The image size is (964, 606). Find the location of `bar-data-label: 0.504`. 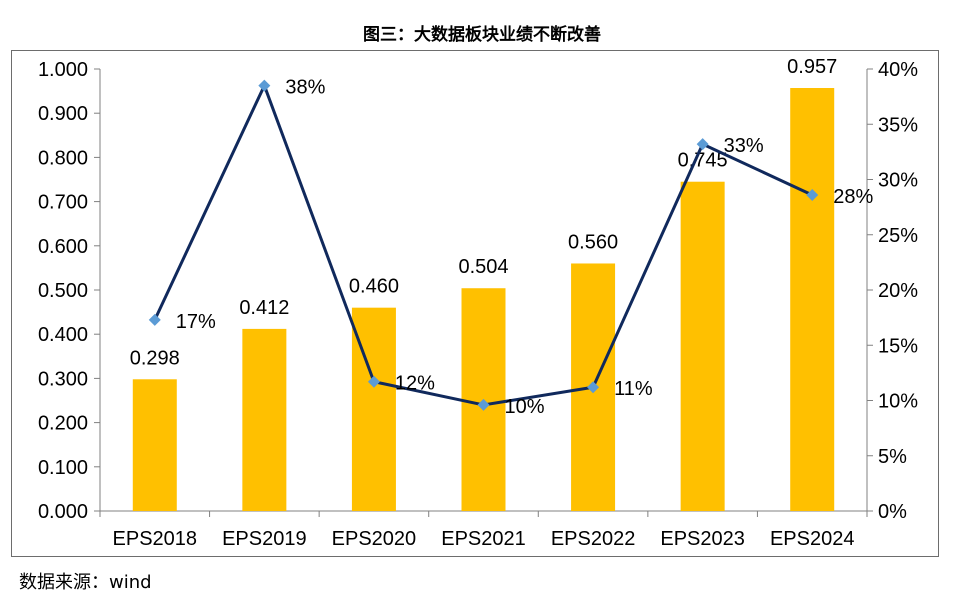

bar-data-label: 0.504 is located at coordinates (483, 267).